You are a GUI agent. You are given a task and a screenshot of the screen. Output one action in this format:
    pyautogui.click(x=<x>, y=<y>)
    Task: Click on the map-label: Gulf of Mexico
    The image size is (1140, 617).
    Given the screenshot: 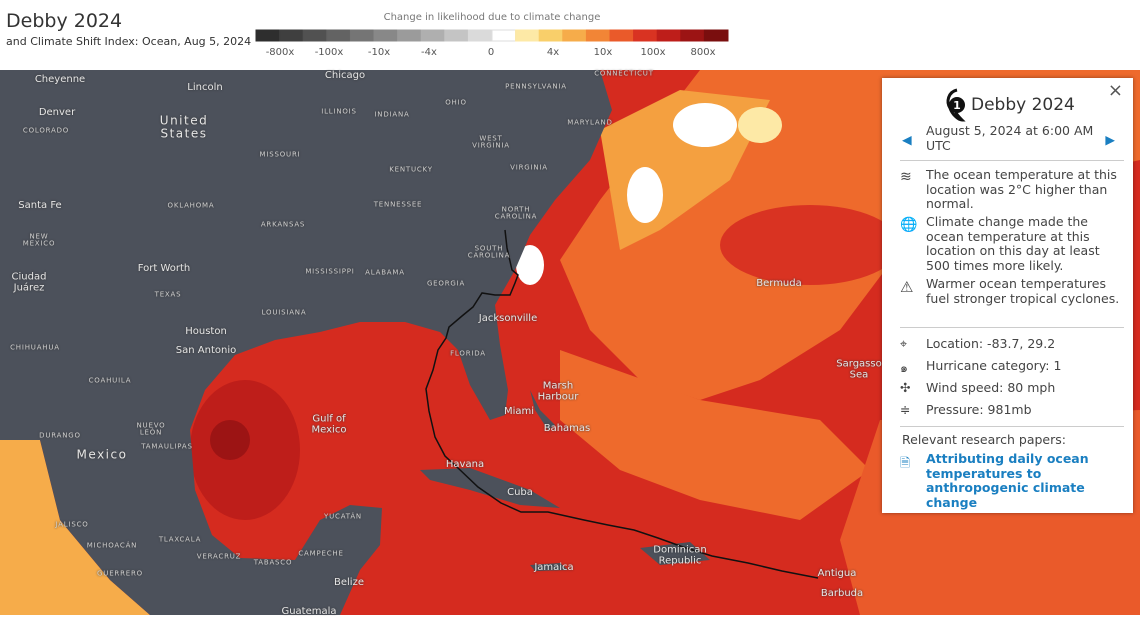 What is the action you would take?
    pyautogui.click(x=329, y=424)
    